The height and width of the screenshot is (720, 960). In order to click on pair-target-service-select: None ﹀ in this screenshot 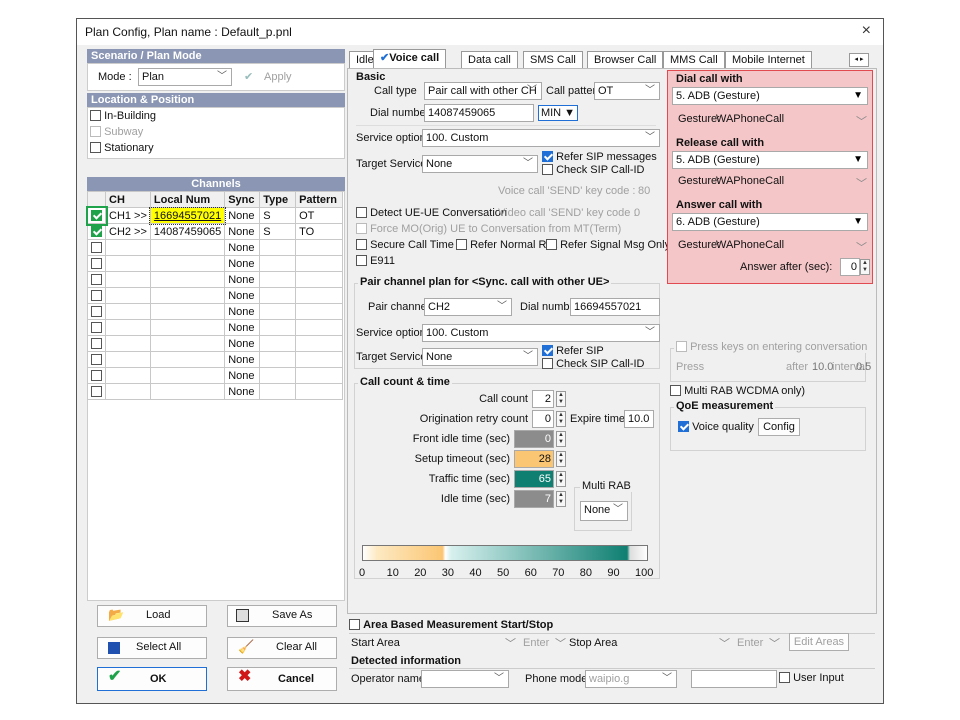, I will do `click(480, 357)`.